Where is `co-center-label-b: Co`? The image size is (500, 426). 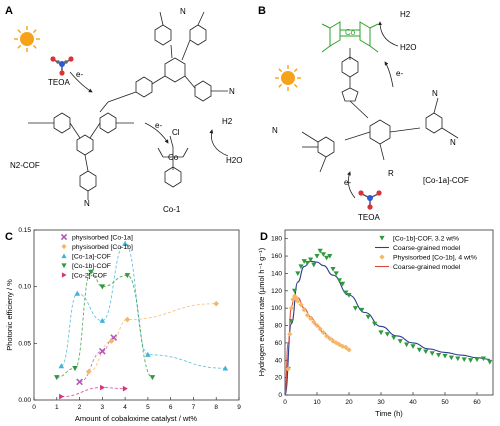
co-center-label-b: Co is located at coordinates (350, 32).